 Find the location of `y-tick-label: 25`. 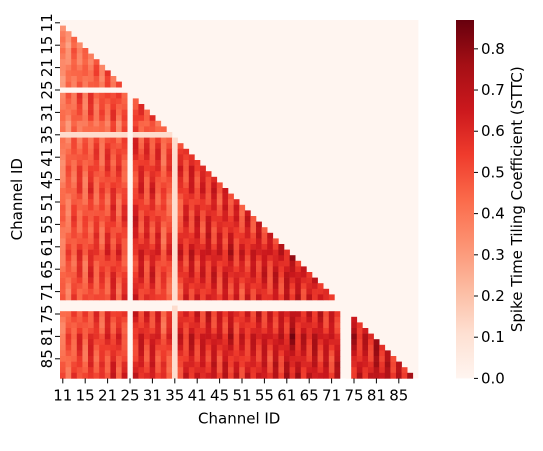

y-tick-label: 25 is located at coordinates (47, 89).